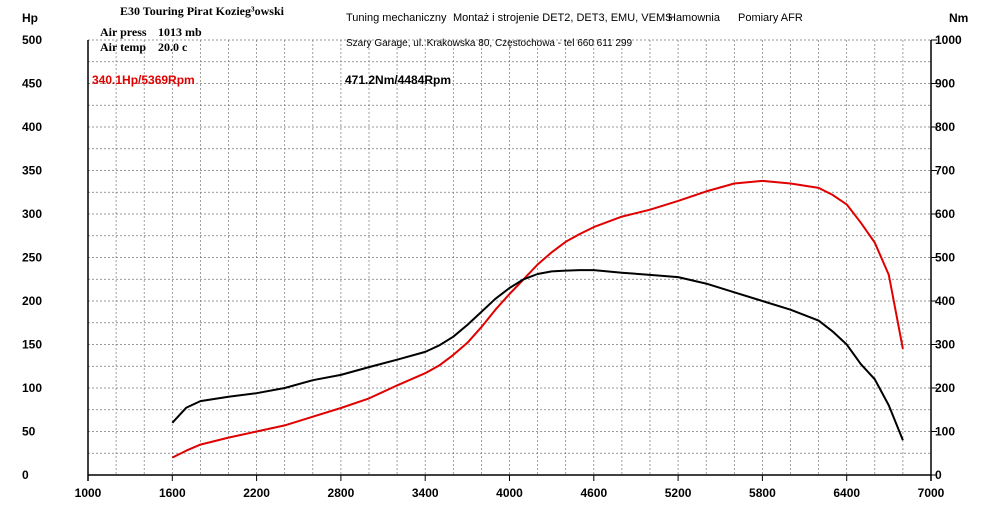 This screenshot has height=523, width=999. I want to click on left-tick-label: 50, so click(29, 432).